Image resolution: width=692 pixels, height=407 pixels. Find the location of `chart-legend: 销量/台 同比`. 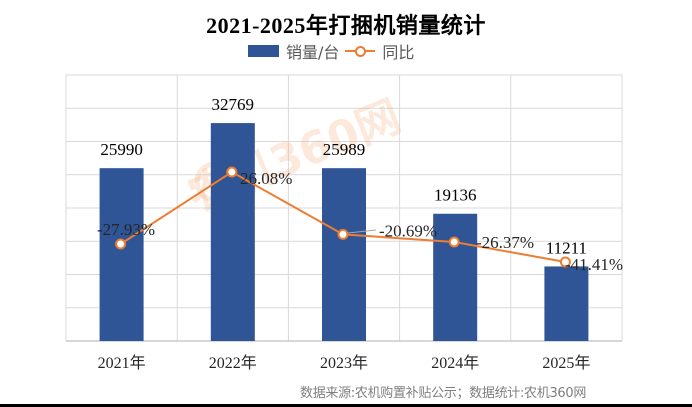

chart-legend: 销量/台 同比 is located at coordinates (334, 51).